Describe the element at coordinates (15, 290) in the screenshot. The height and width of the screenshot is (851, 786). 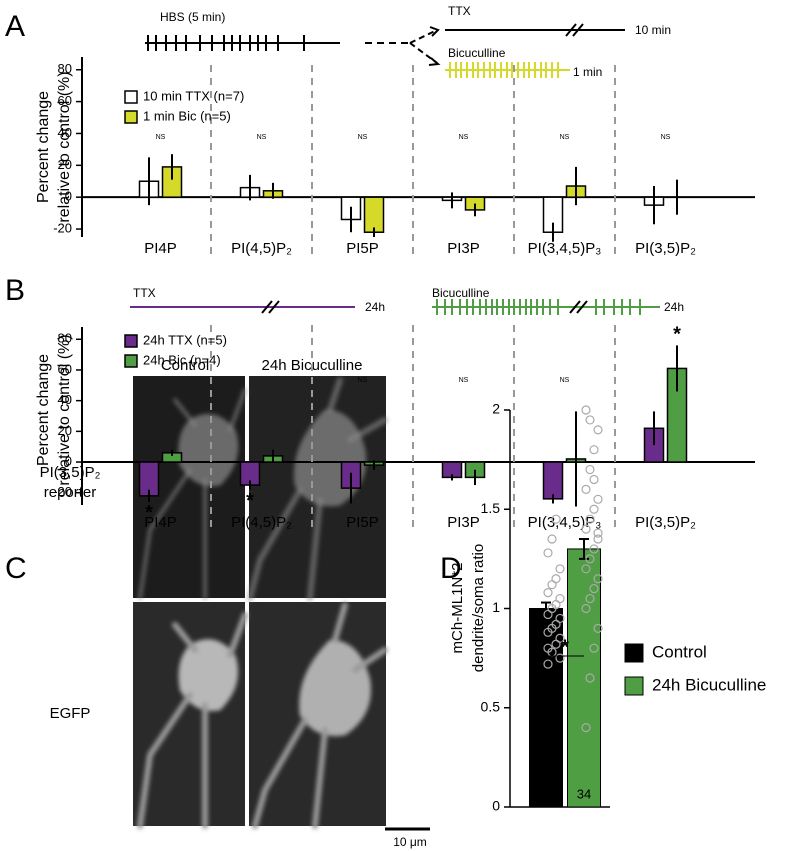
I see `panel-label: B` at that location.